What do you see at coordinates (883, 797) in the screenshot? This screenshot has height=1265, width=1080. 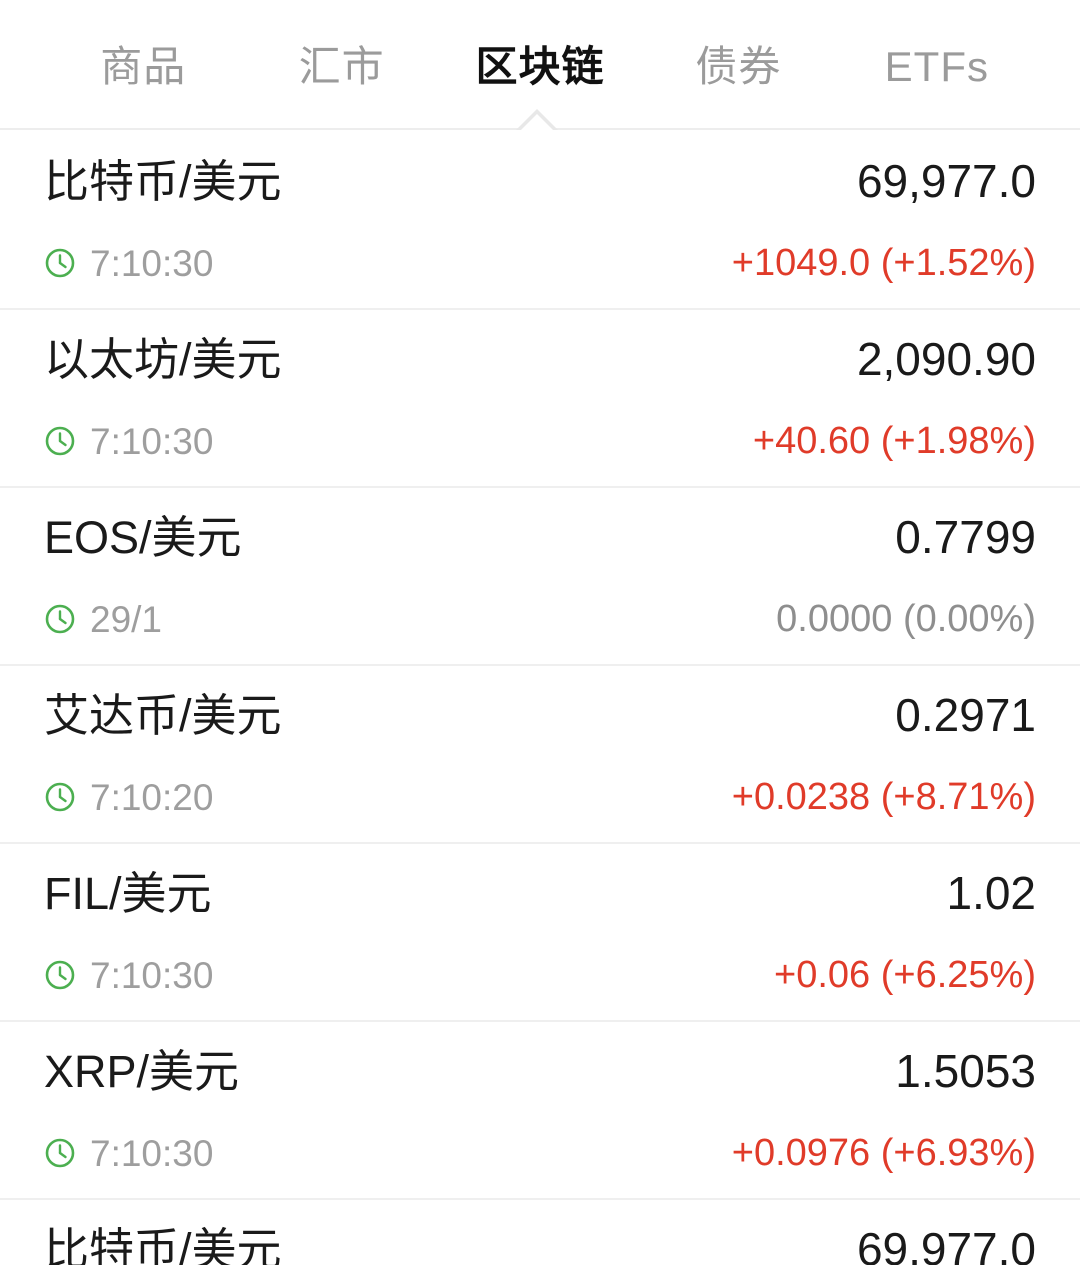 I see `quote-change: +0.0238 (+8.71%)` at bounding box center [883, 797].